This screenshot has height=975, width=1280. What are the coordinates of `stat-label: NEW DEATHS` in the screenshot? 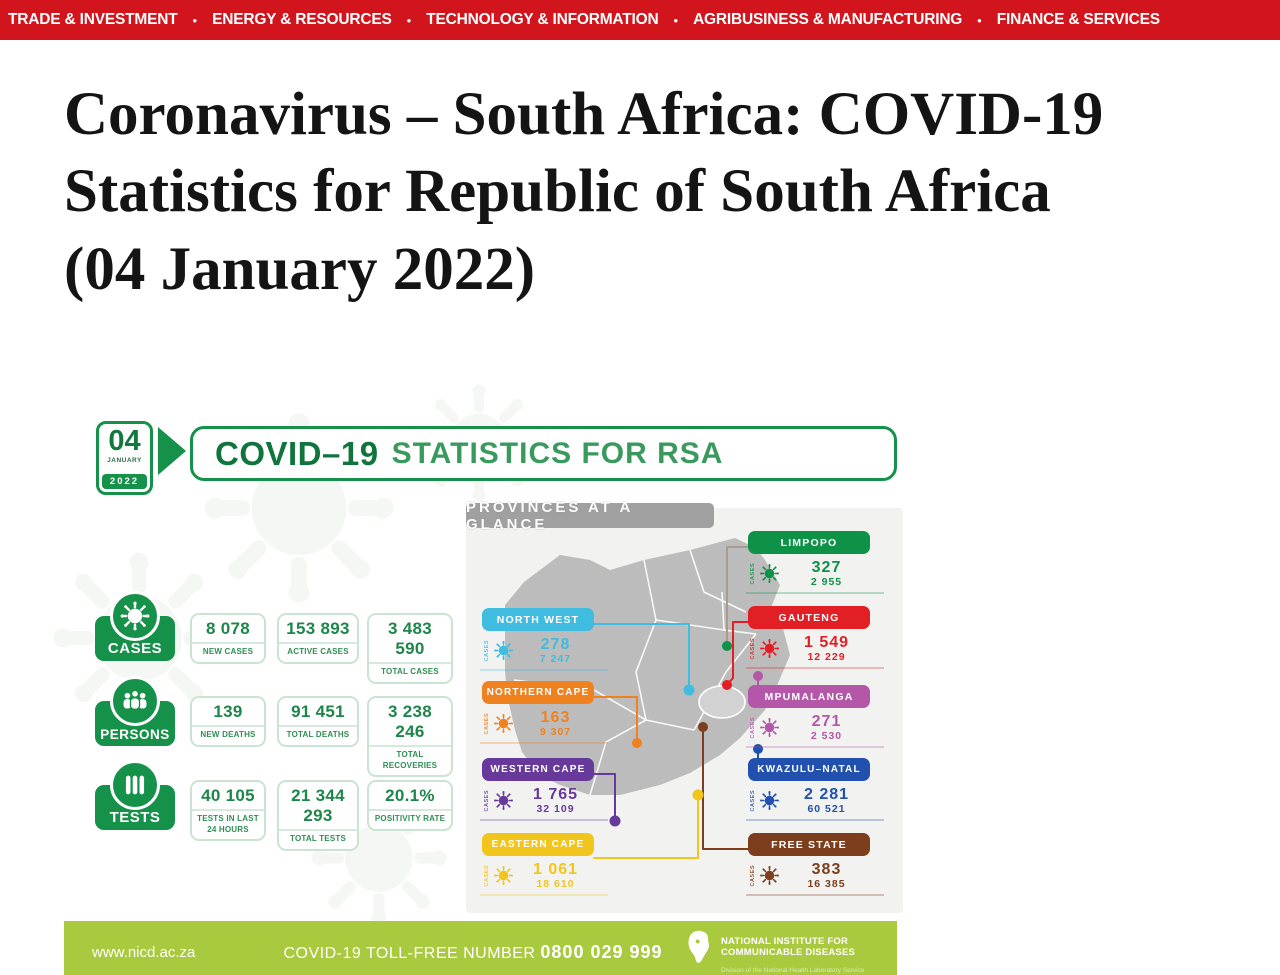 It's located at (228, 734).